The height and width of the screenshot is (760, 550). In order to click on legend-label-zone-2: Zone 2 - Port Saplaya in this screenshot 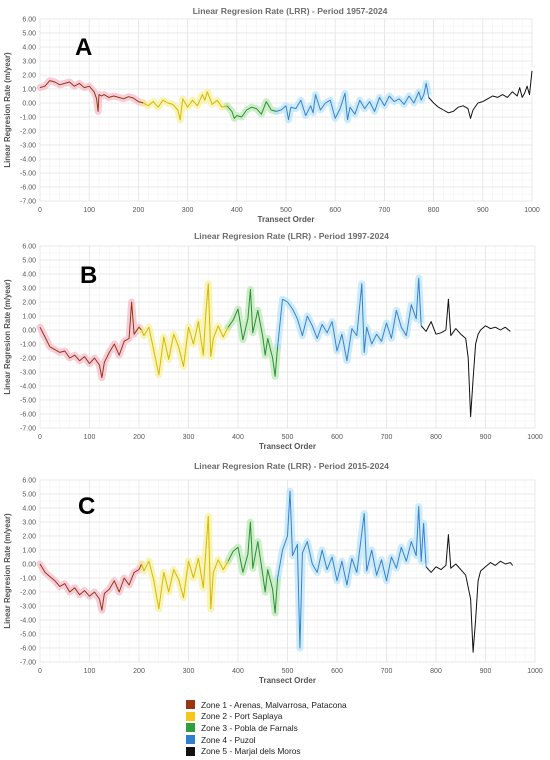, I will do `click(242, 716)`.